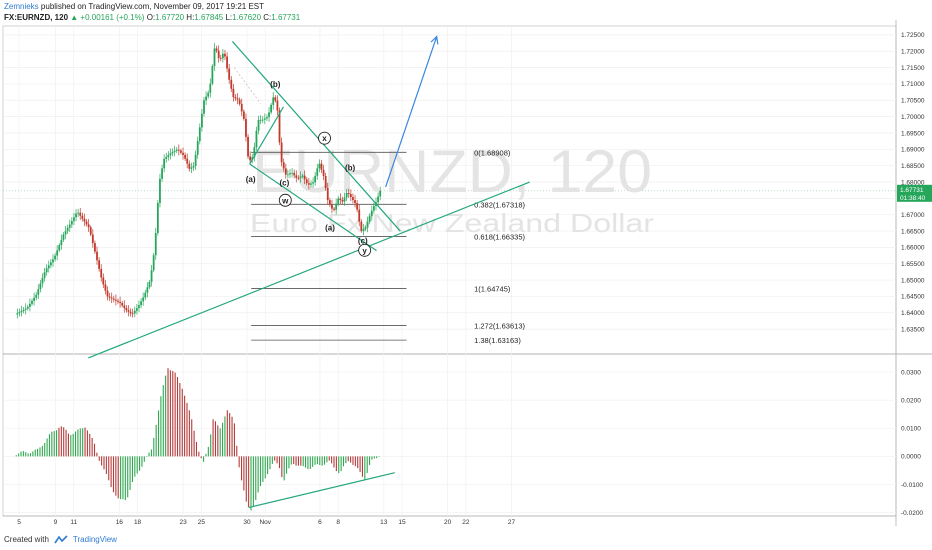 The width and height of the screenshot is (932, 550). Describe the element at coordinates (912, 190) in the screenshot. I see `current-price-value: 1.67731` at that location.